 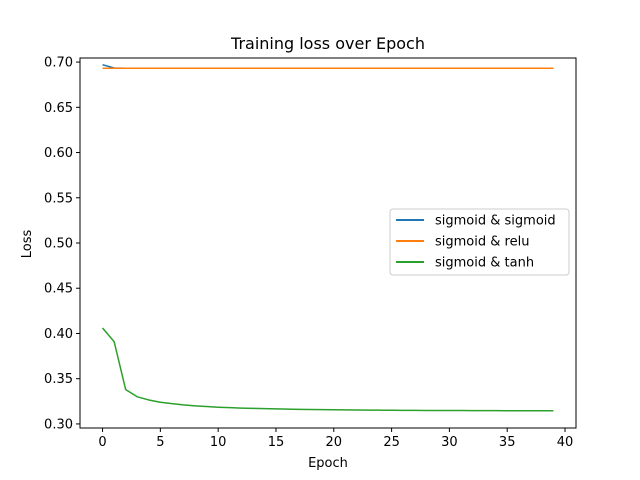 I want to click on x-tick-label: 35, so click(x=507, y=442).